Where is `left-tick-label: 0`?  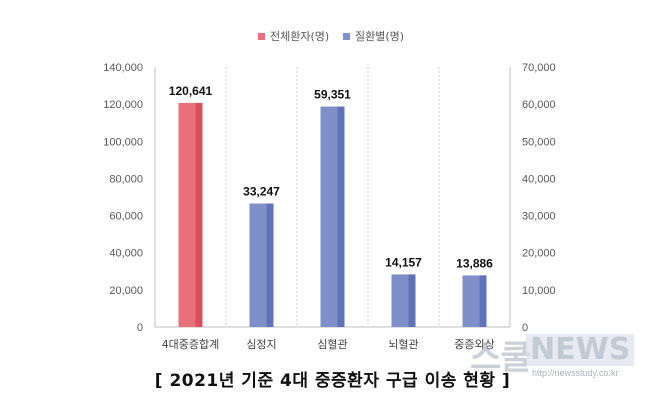
left-tick-label: 0 is located at coordinates (140, 328).